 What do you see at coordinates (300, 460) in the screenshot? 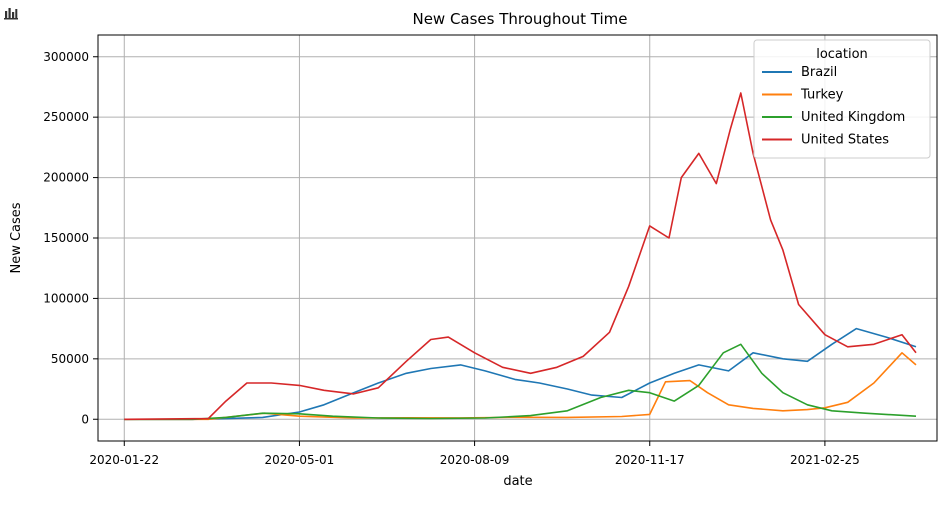
I see `x-tick-label: 2020-05-01` at bounding box center [300, 460].